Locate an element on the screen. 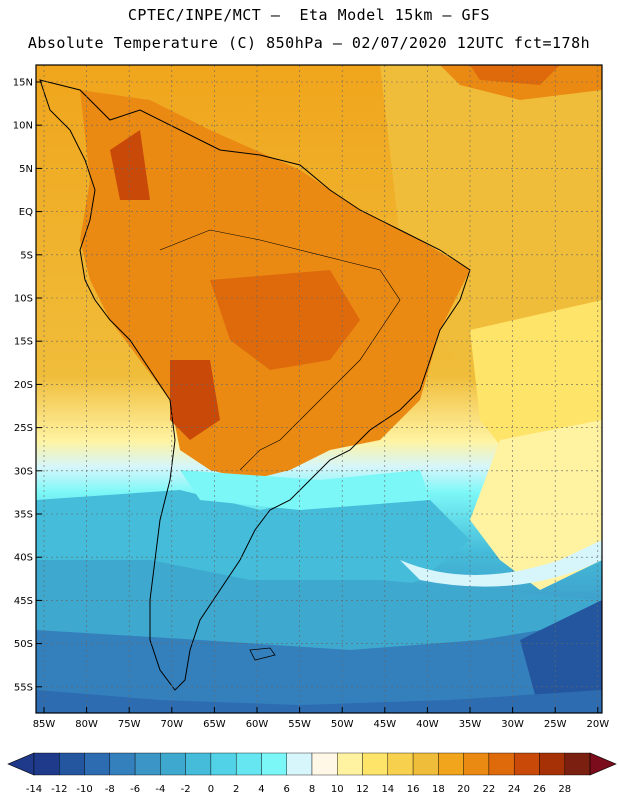 The width and height of the screenshot is (618, 800). colorbar-label: 10 is located at coordinates (337, 789).